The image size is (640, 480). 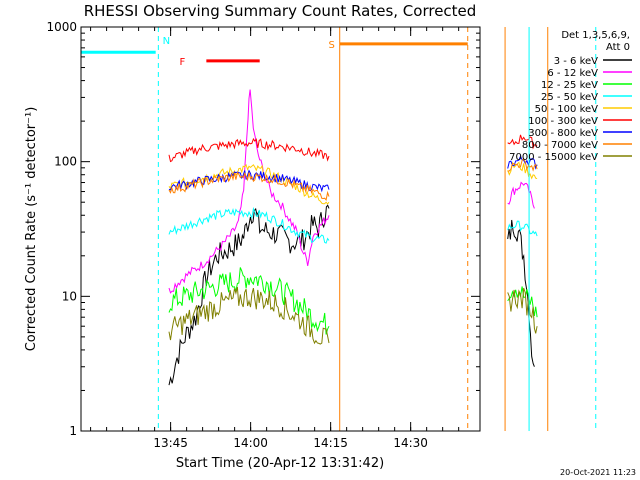 I want to click on footer-timestamp: 20-Oct-2021 11:23, so click(x=598, y=472).